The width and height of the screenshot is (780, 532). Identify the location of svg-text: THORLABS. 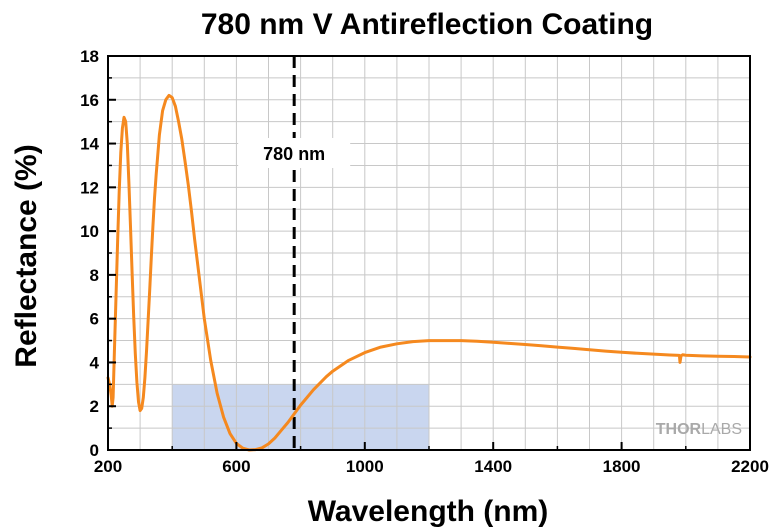
(699, 429).